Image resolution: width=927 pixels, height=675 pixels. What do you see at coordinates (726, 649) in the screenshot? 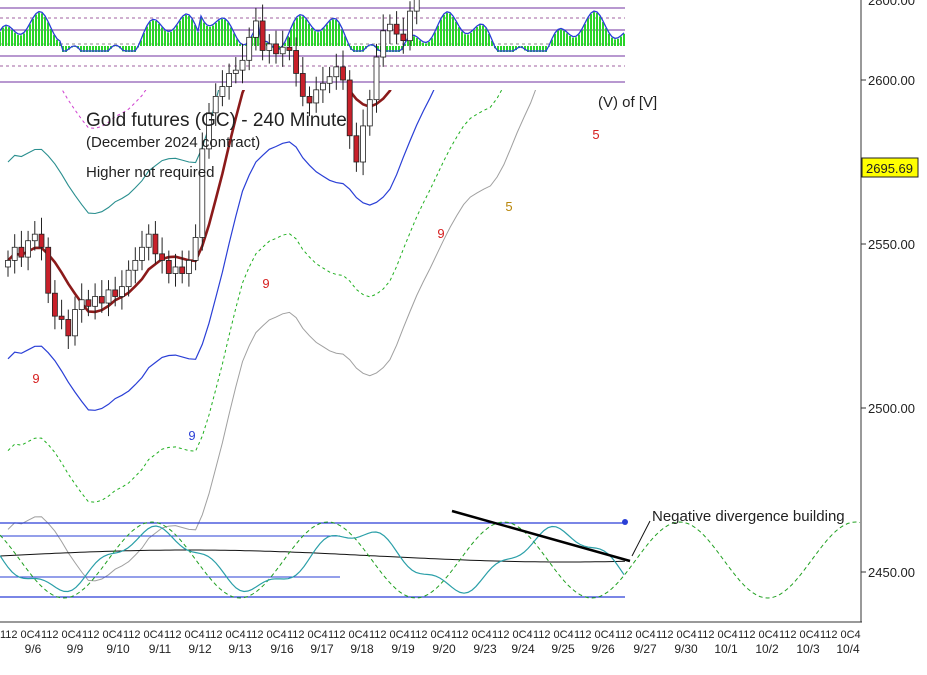
I see `x-date-label: 10/1` at bounding box center [726, 649].